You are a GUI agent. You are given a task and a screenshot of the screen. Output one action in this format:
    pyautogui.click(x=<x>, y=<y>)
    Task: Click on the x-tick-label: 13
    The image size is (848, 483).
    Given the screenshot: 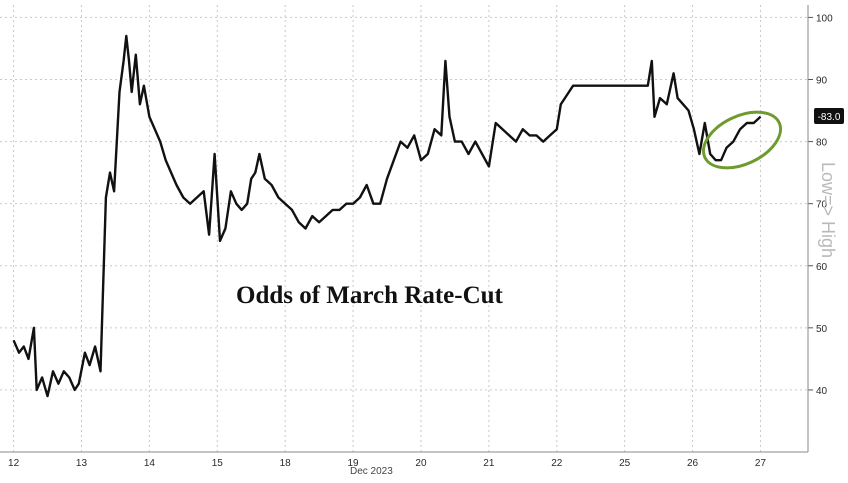 What is the action you would take?
    pyautogui.click(x=82, y=463)
    